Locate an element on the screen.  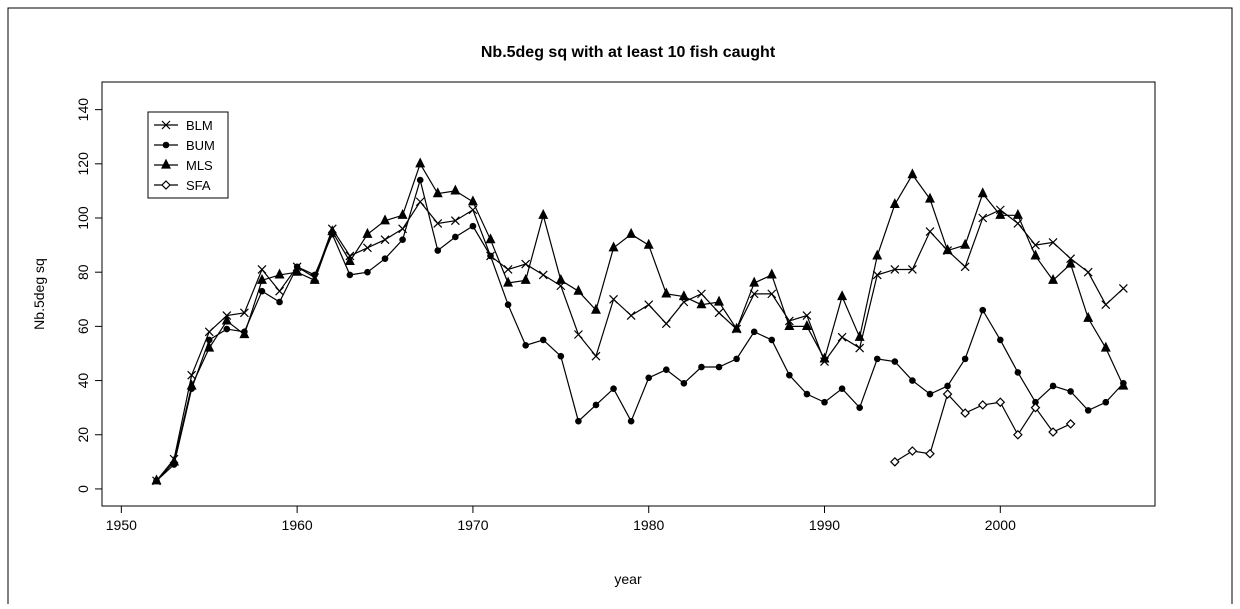
legend-label: MLS is located at coordinates (199, 165).